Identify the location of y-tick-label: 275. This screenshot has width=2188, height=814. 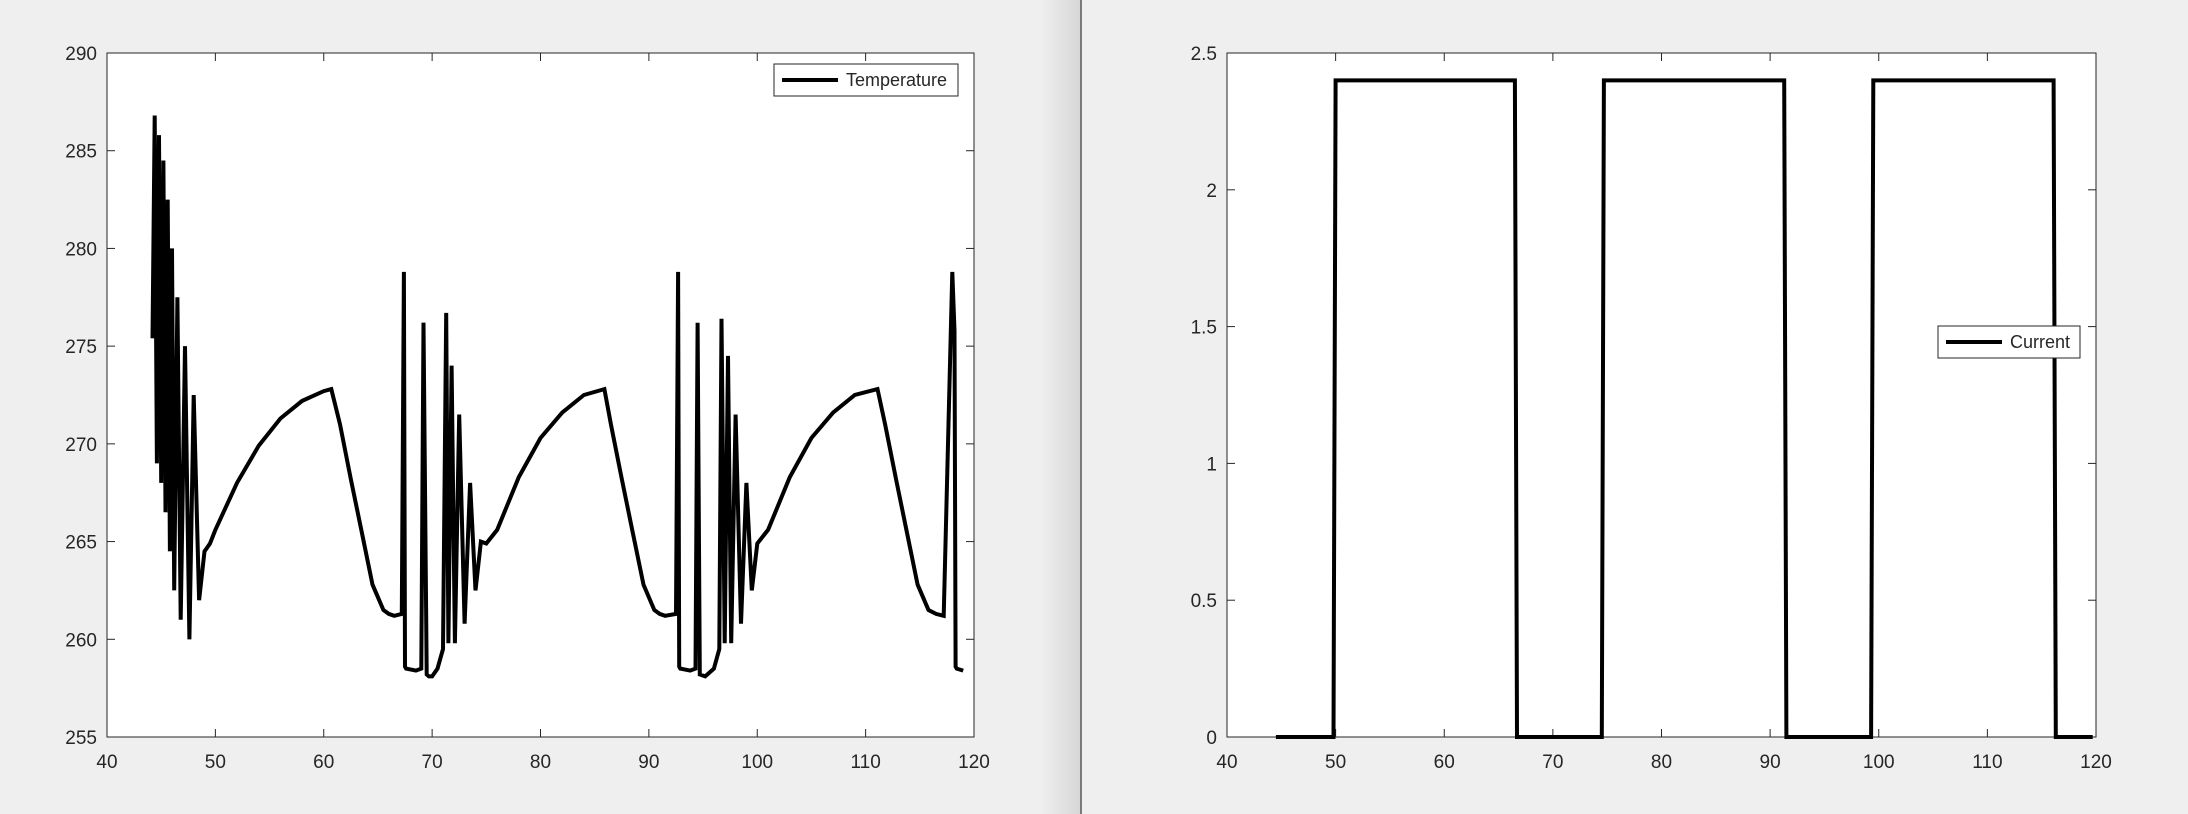
(81, 347).